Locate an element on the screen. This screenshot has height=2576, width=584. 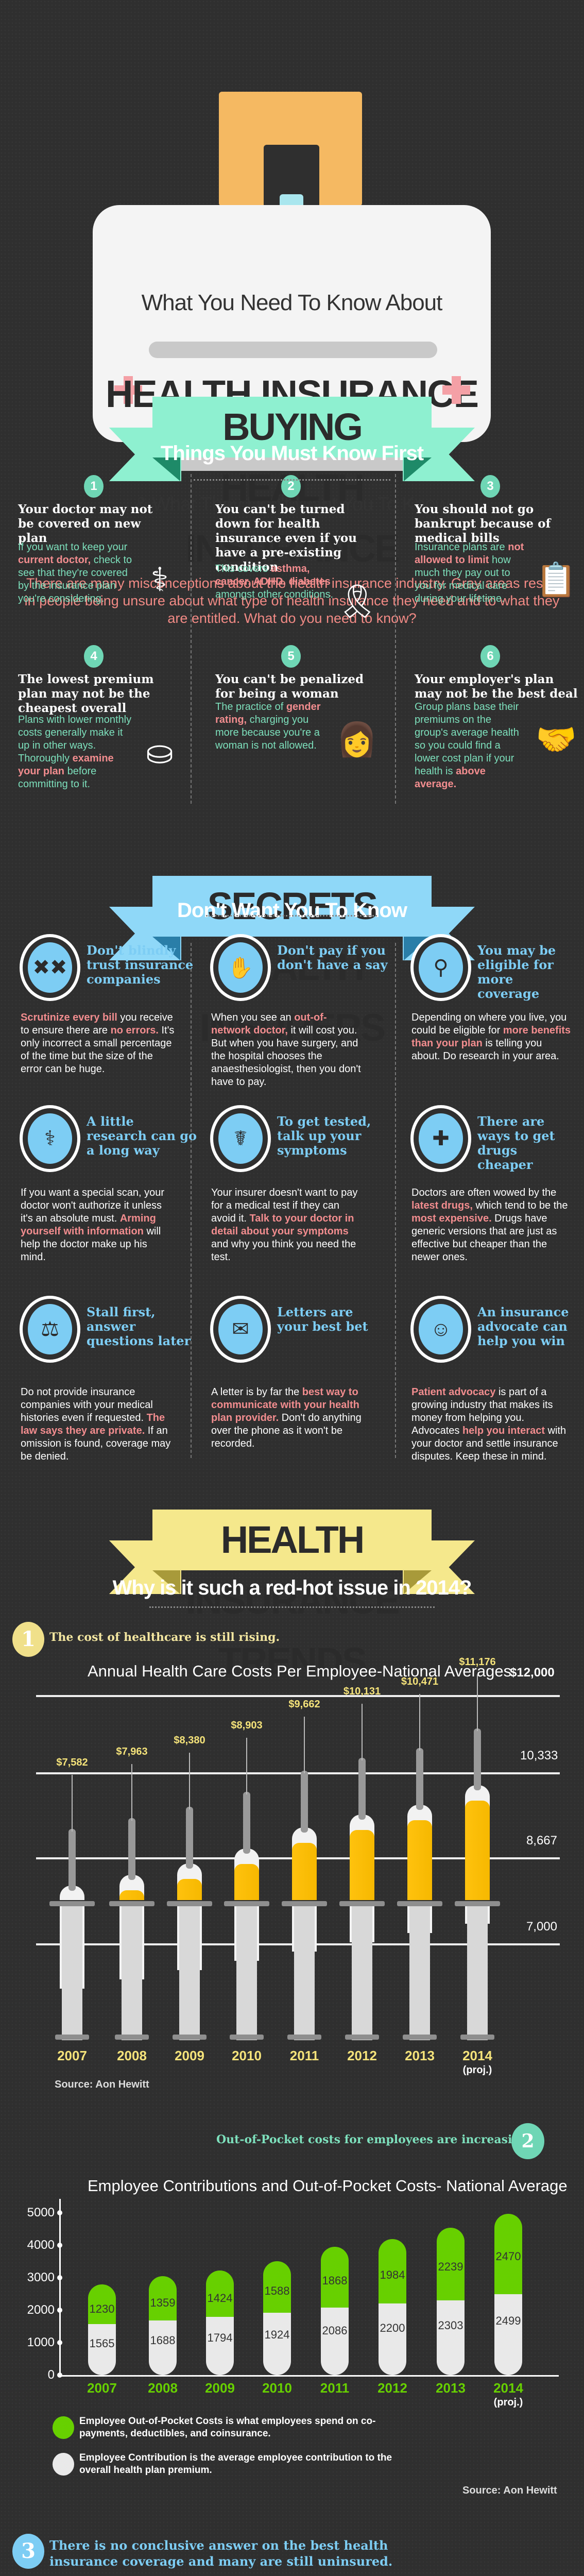
coins-icon: ⛀ is located at coordinates (160, 752).